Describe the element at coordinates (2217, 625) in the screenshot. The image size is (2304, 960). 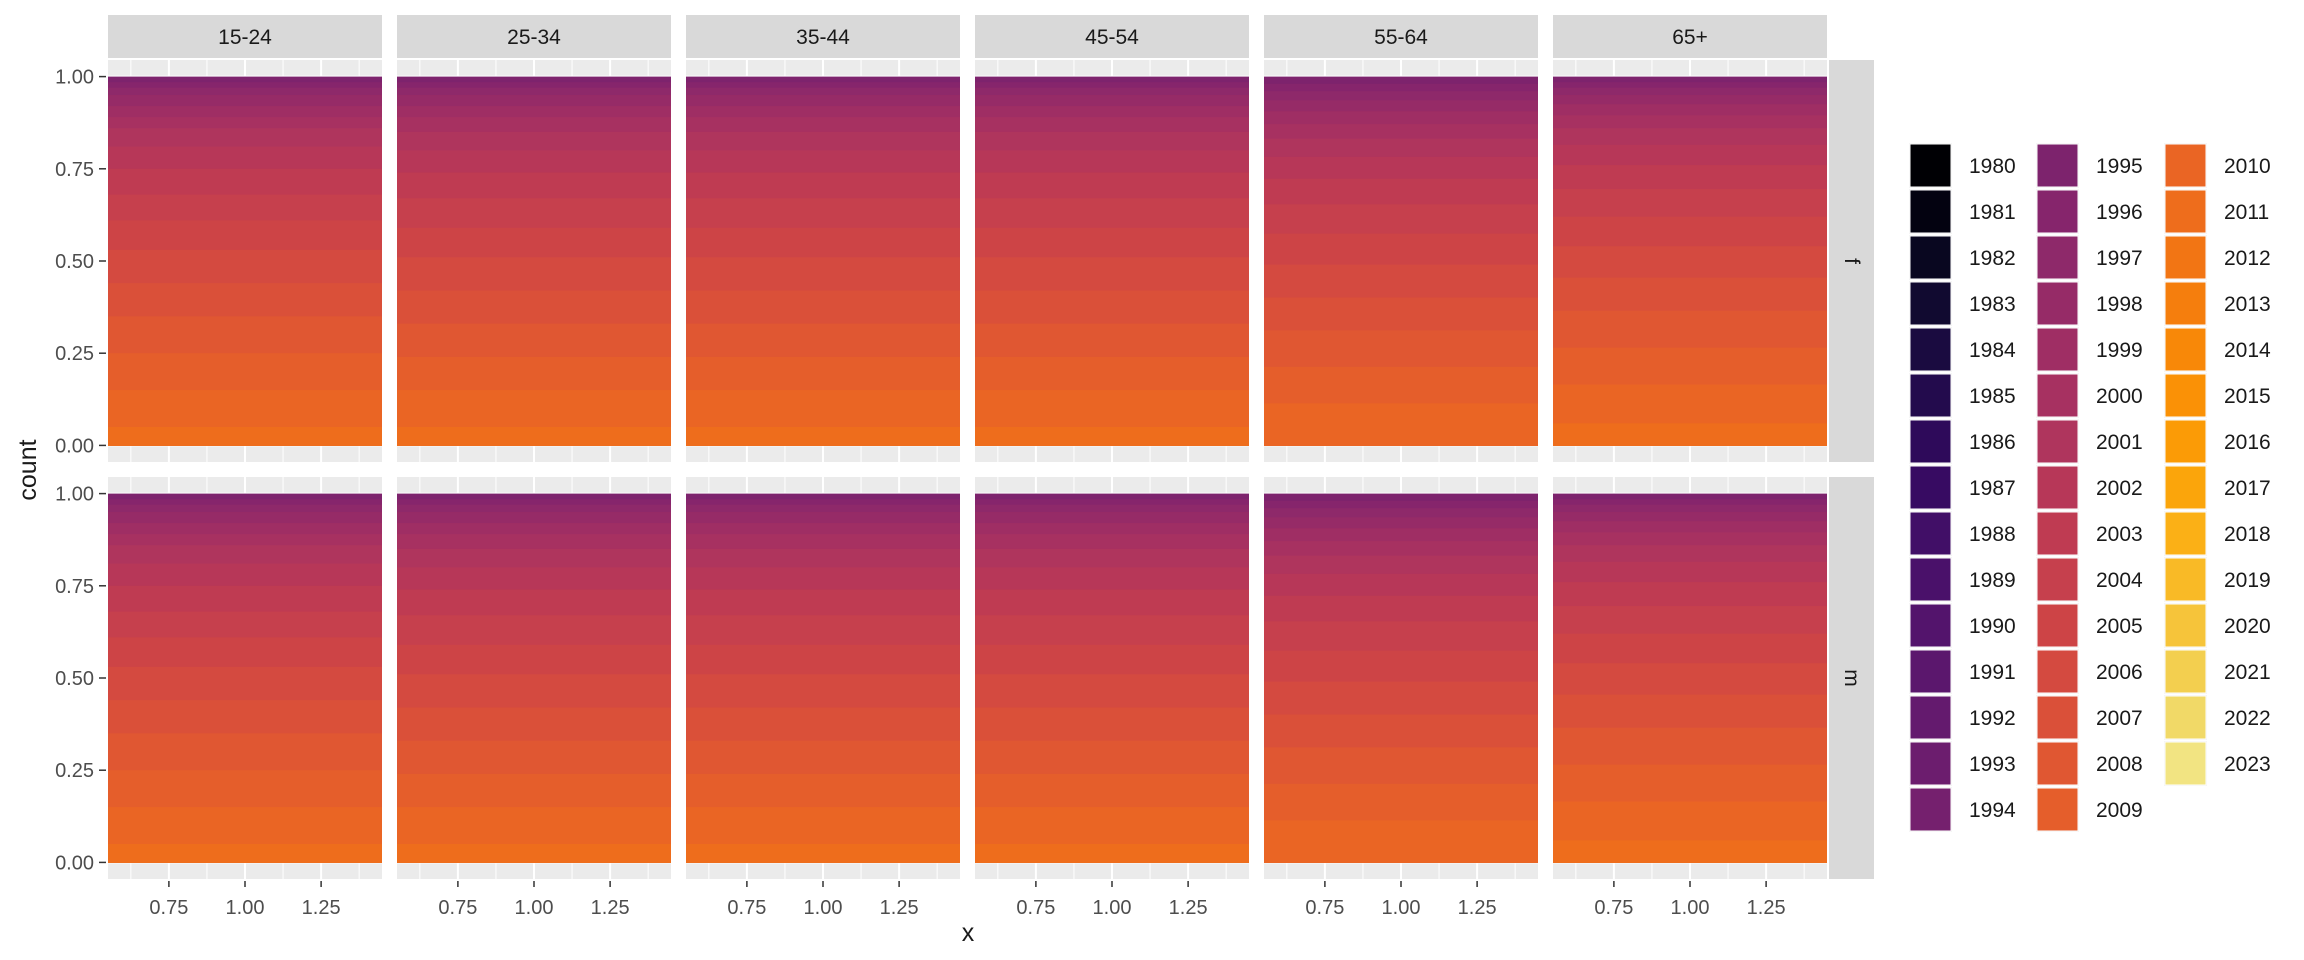
I see `legend-item-2020: 2020` at that location.